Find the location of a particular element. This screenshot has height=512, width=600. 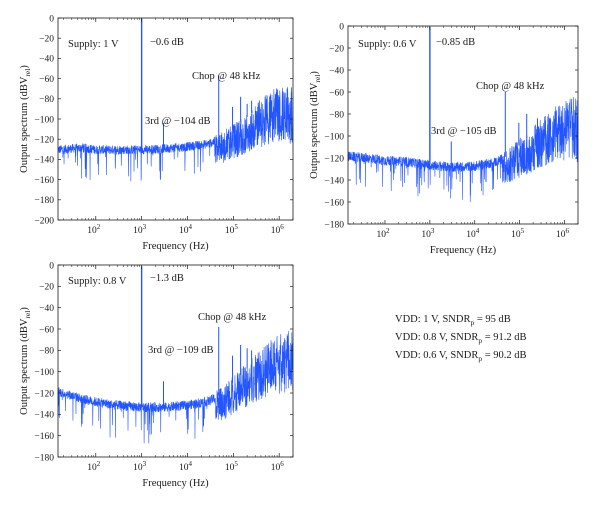

annotation-3-2: −1.3 dB is located at coordinates (167, 278).